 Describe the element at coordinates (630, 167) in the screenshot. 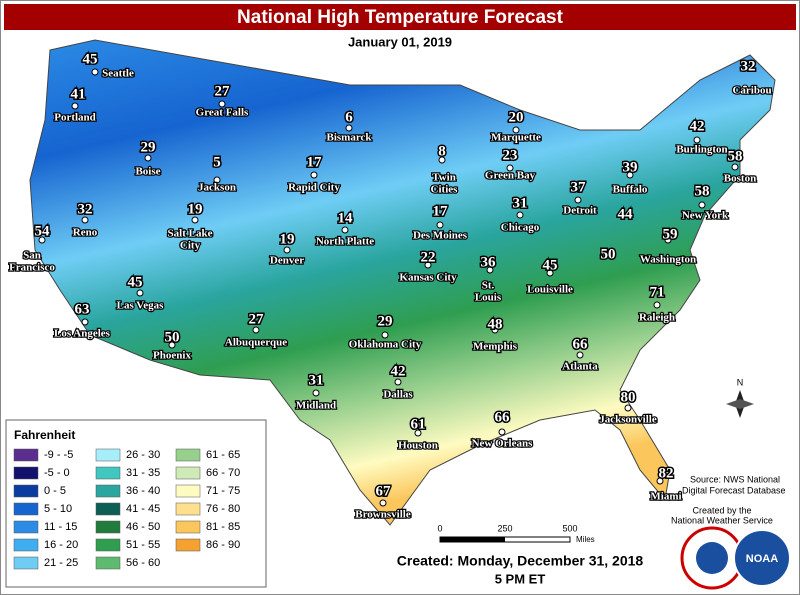

I see `temperature: 39` at that location.